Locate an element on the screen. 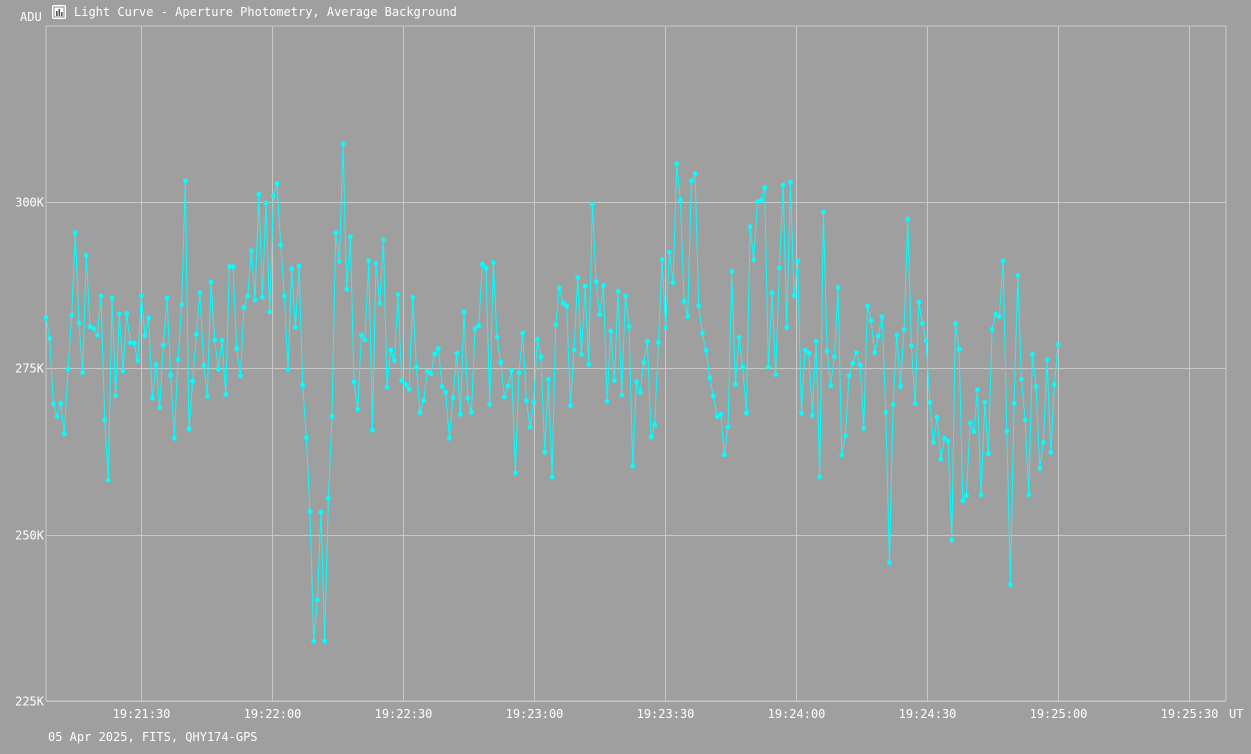 The image size is (1251, 754). y-tick-label: 300K is located at coordinates (30, 203).